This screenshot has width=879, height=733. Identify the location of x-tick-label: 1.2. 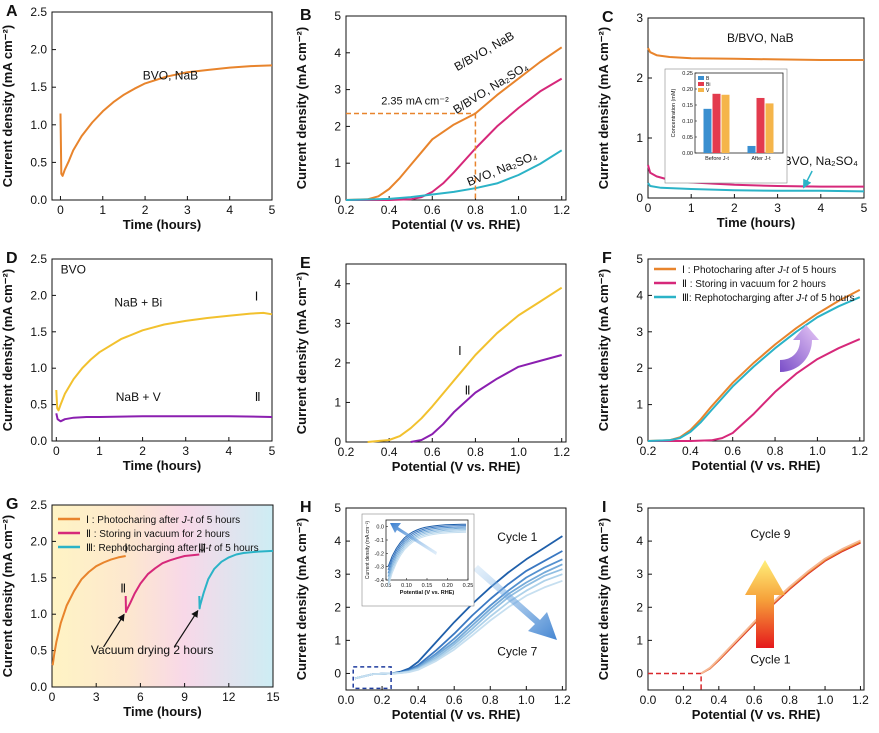
(562, 700).